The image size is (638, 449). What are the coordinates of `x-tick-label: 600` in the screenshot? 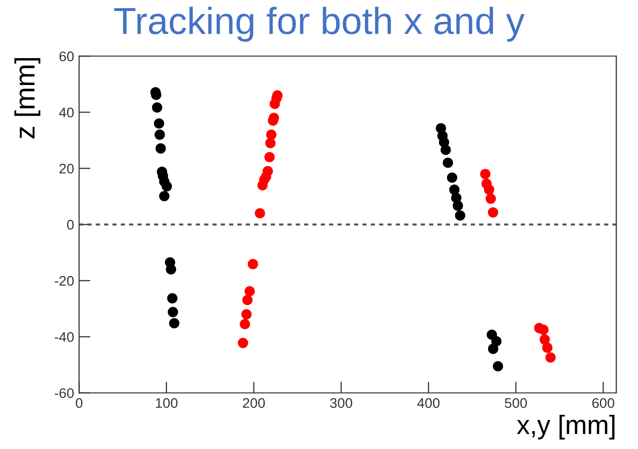 It's located at (603, 403).